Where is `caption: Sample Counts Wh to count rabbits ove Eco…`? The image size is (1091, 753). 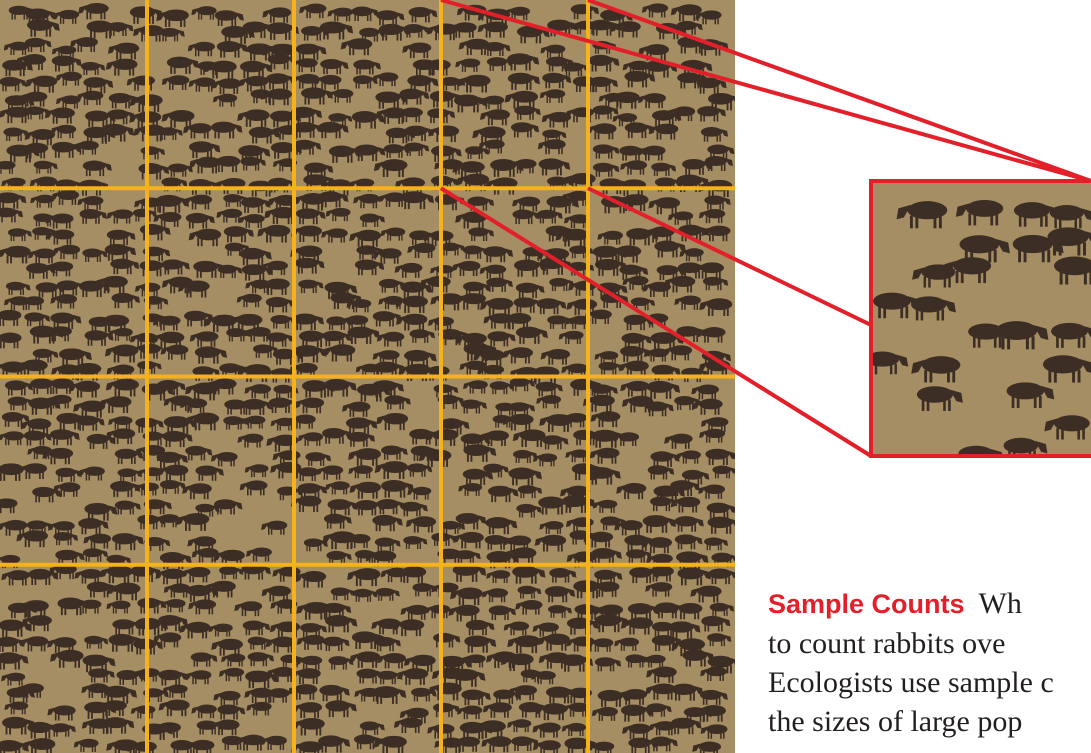
caption: Sample Counts Wh to count rabbits ove Eco… is located at coordinates (929, 668).